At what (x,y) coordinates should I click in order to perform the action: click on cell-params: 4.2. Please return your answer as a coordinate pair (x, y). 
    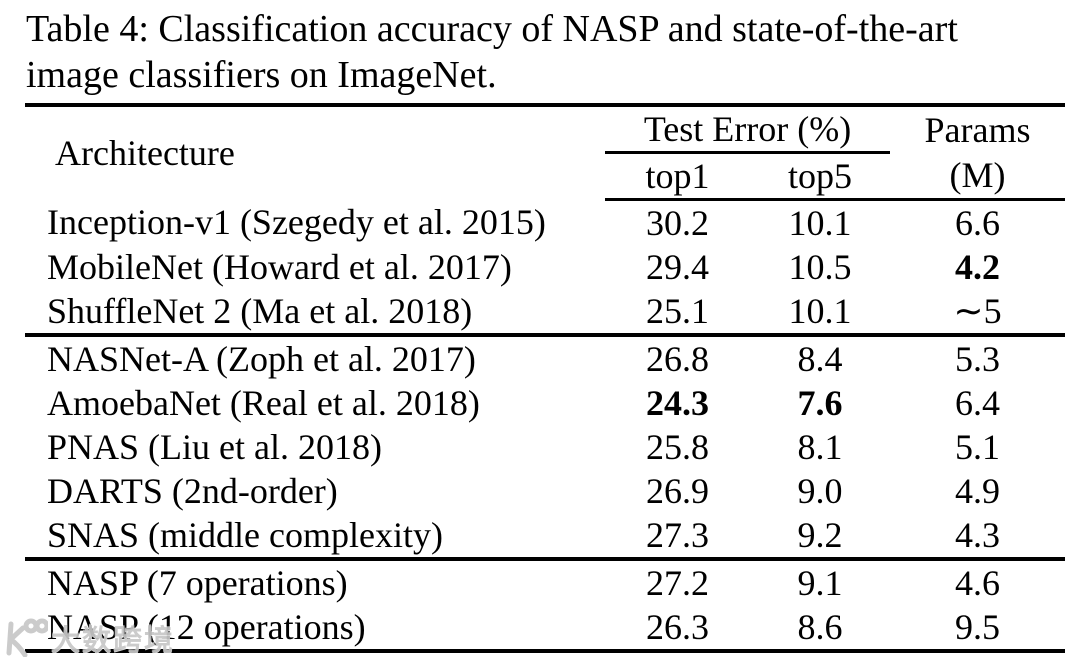
    Looking at the image, I should click on (978, 267).